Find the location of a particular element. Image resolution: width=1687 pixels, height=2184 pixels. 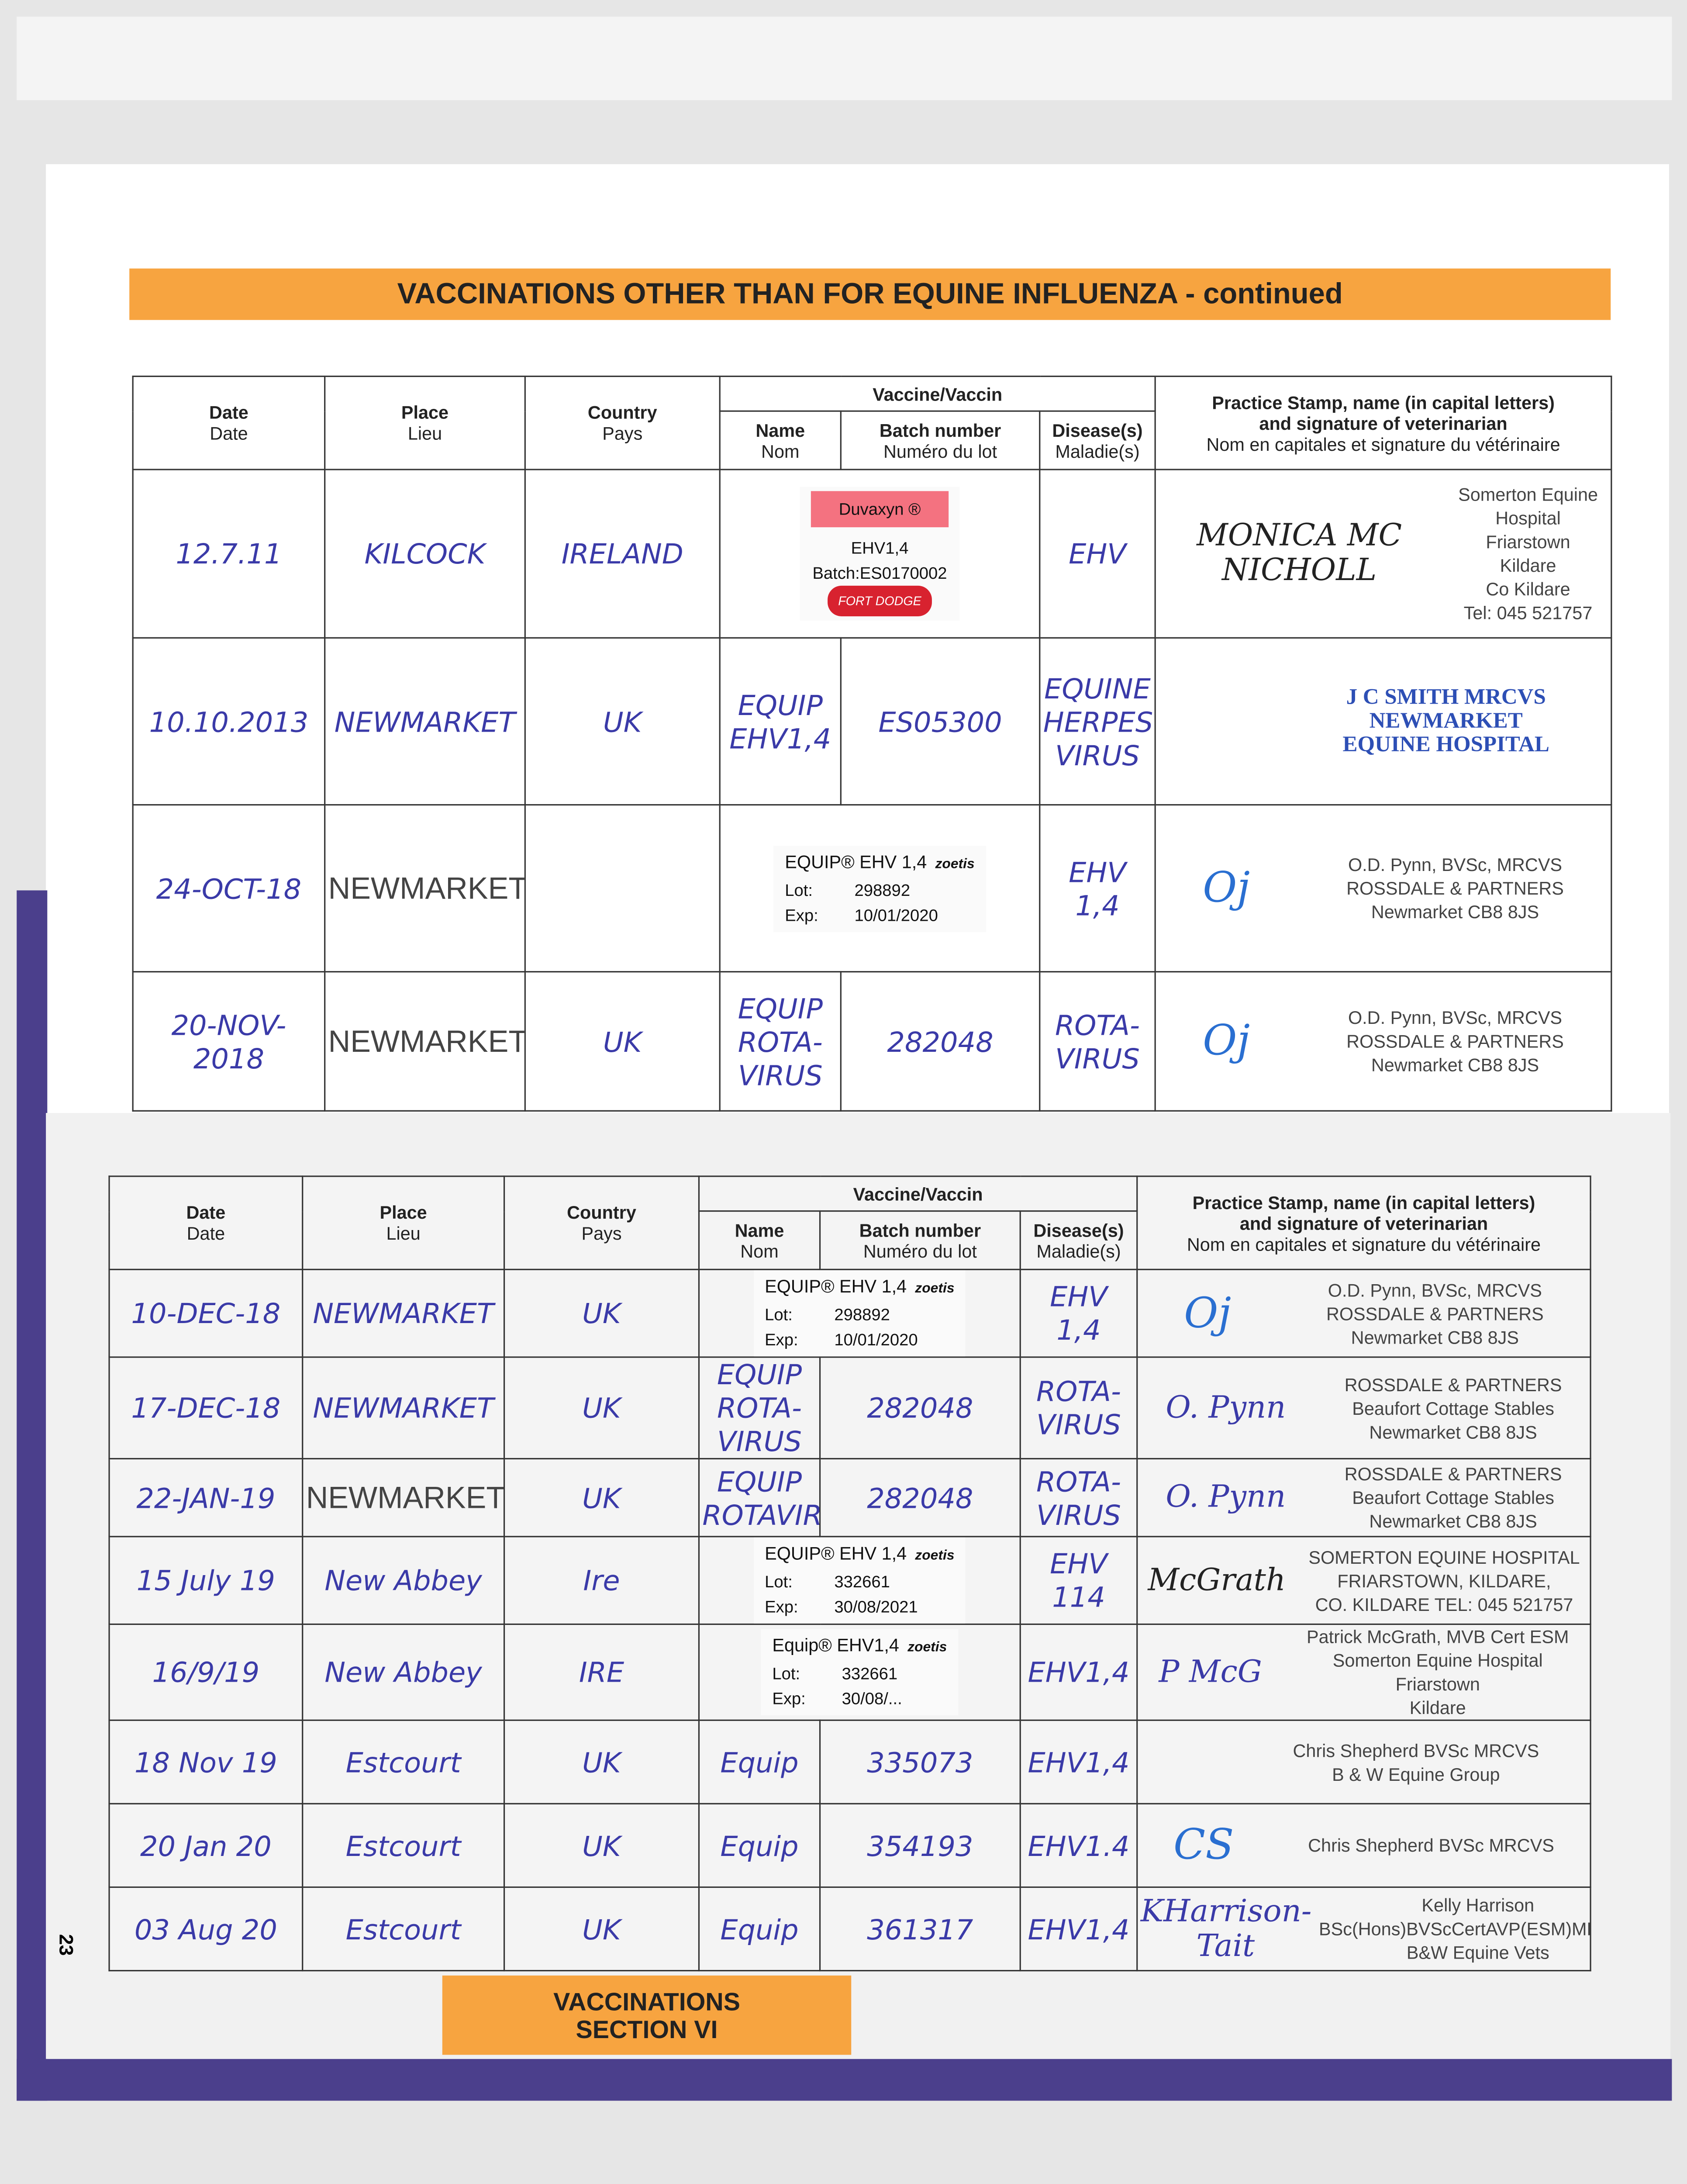

passport-cover-edge is located at coordinates (32, 1495).